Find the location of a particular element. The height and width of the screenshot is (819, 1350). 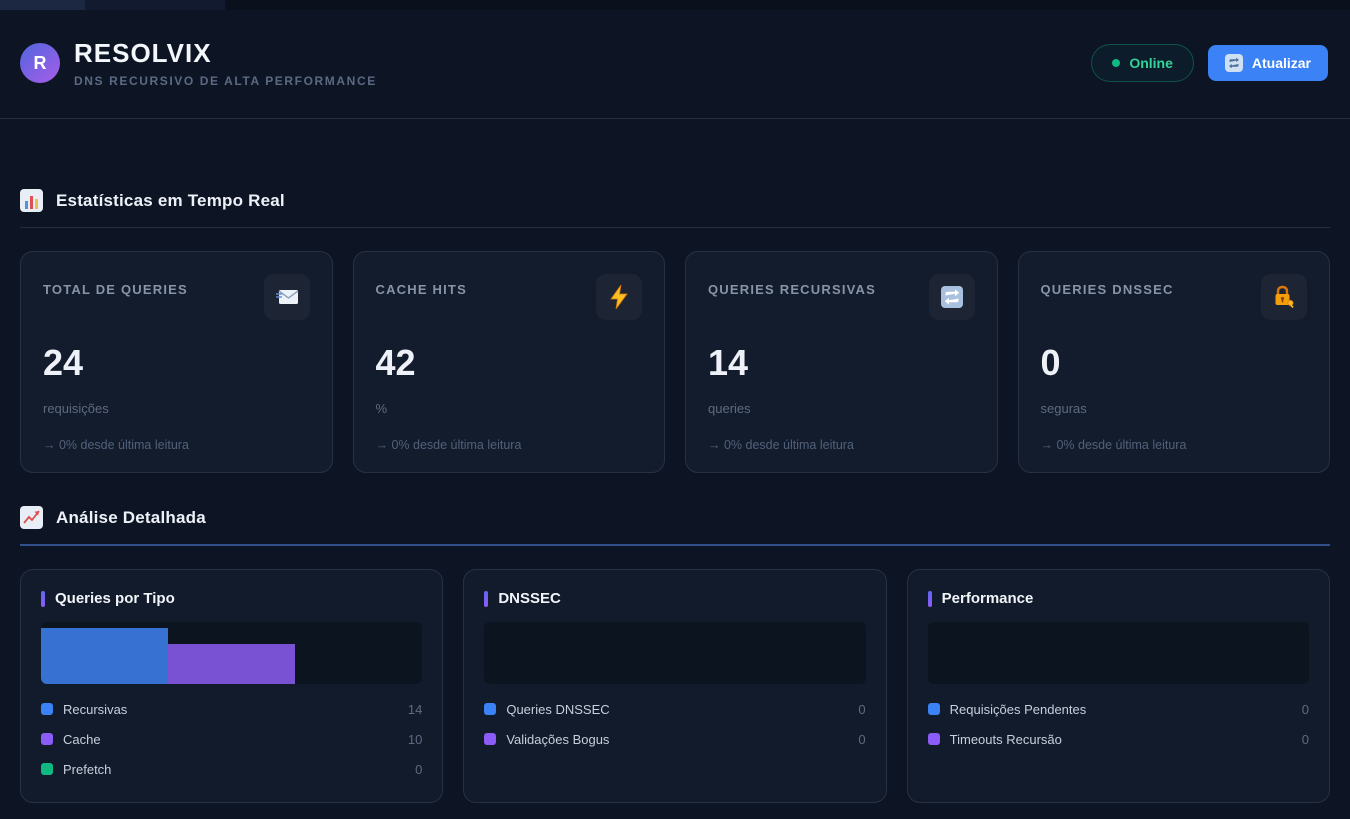

analysis-section-title: Análise Detalhada is located at coordinates (131, 517).